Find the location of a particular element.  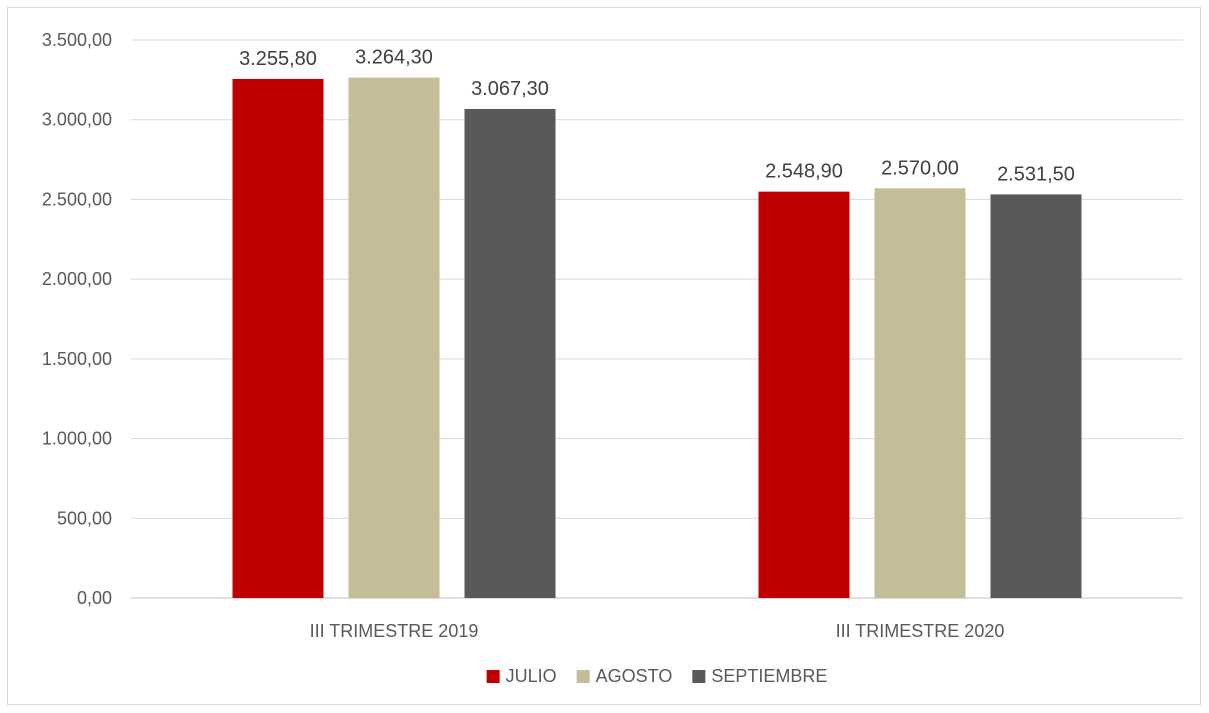

y-tick-label: 3.500,00 is located at coordinates (77, 40).